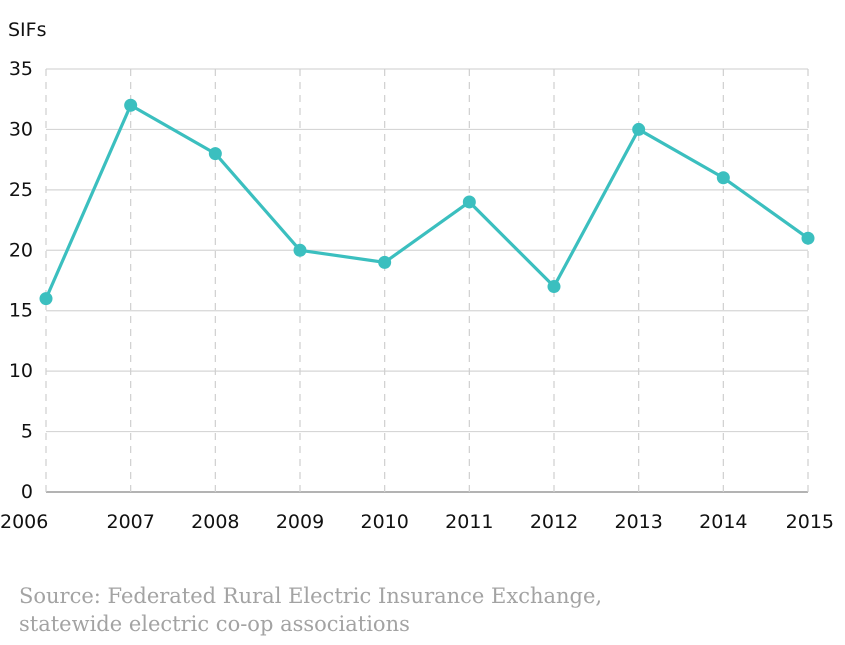  Describe the element at coordinates (385, 262) in the screenshot. I see `data-point-2010` at that location.